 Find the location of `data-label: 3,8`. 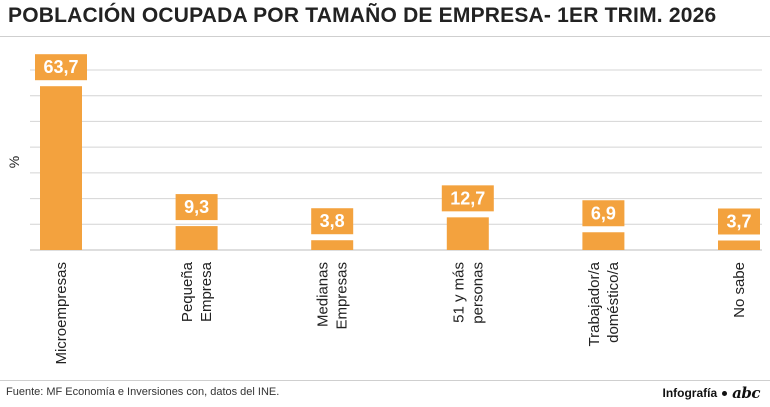

data-label: 3,8 is located at coordinates (332, 221).